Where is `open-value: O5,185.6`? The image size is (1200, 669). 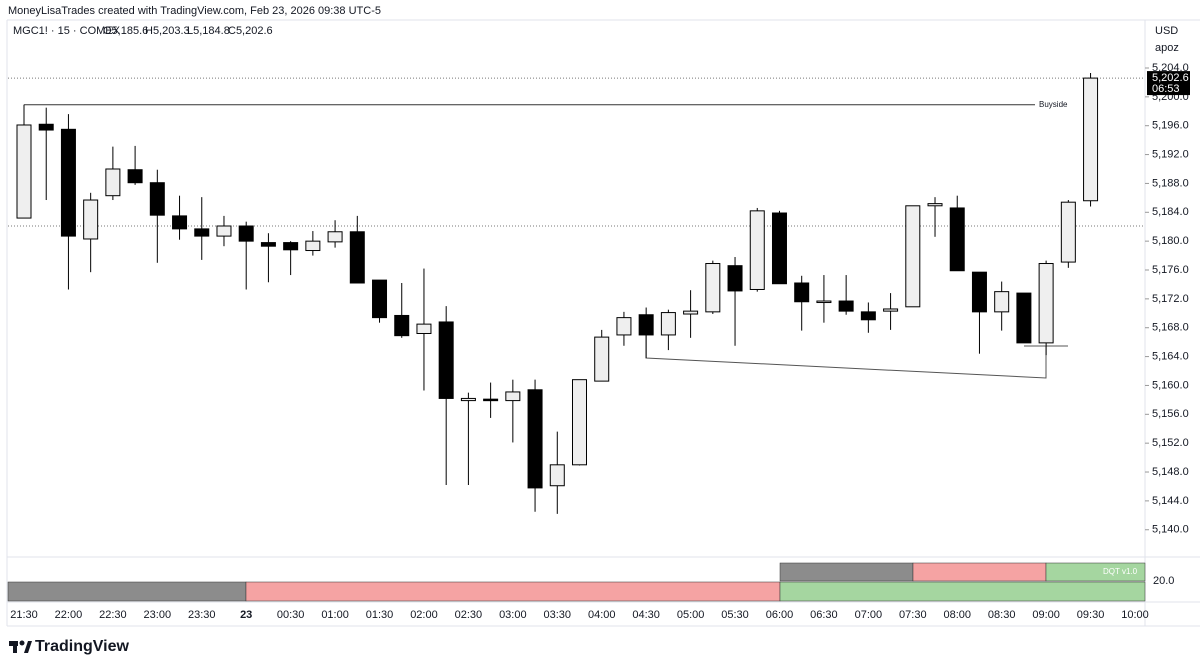 open-value: O5,185.6 is located at coordinates (125, 31).